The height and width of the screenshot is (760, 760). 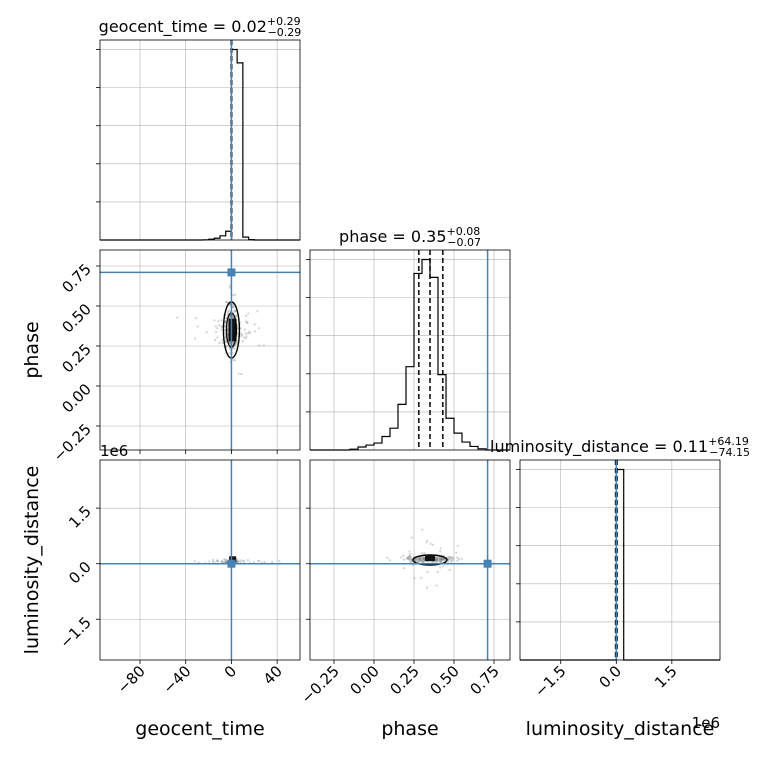 What do you see at coordinates (131, 679) in the screenshot?
I see `xtick-label-geo-0: −80` at bounding box center [131, 679].